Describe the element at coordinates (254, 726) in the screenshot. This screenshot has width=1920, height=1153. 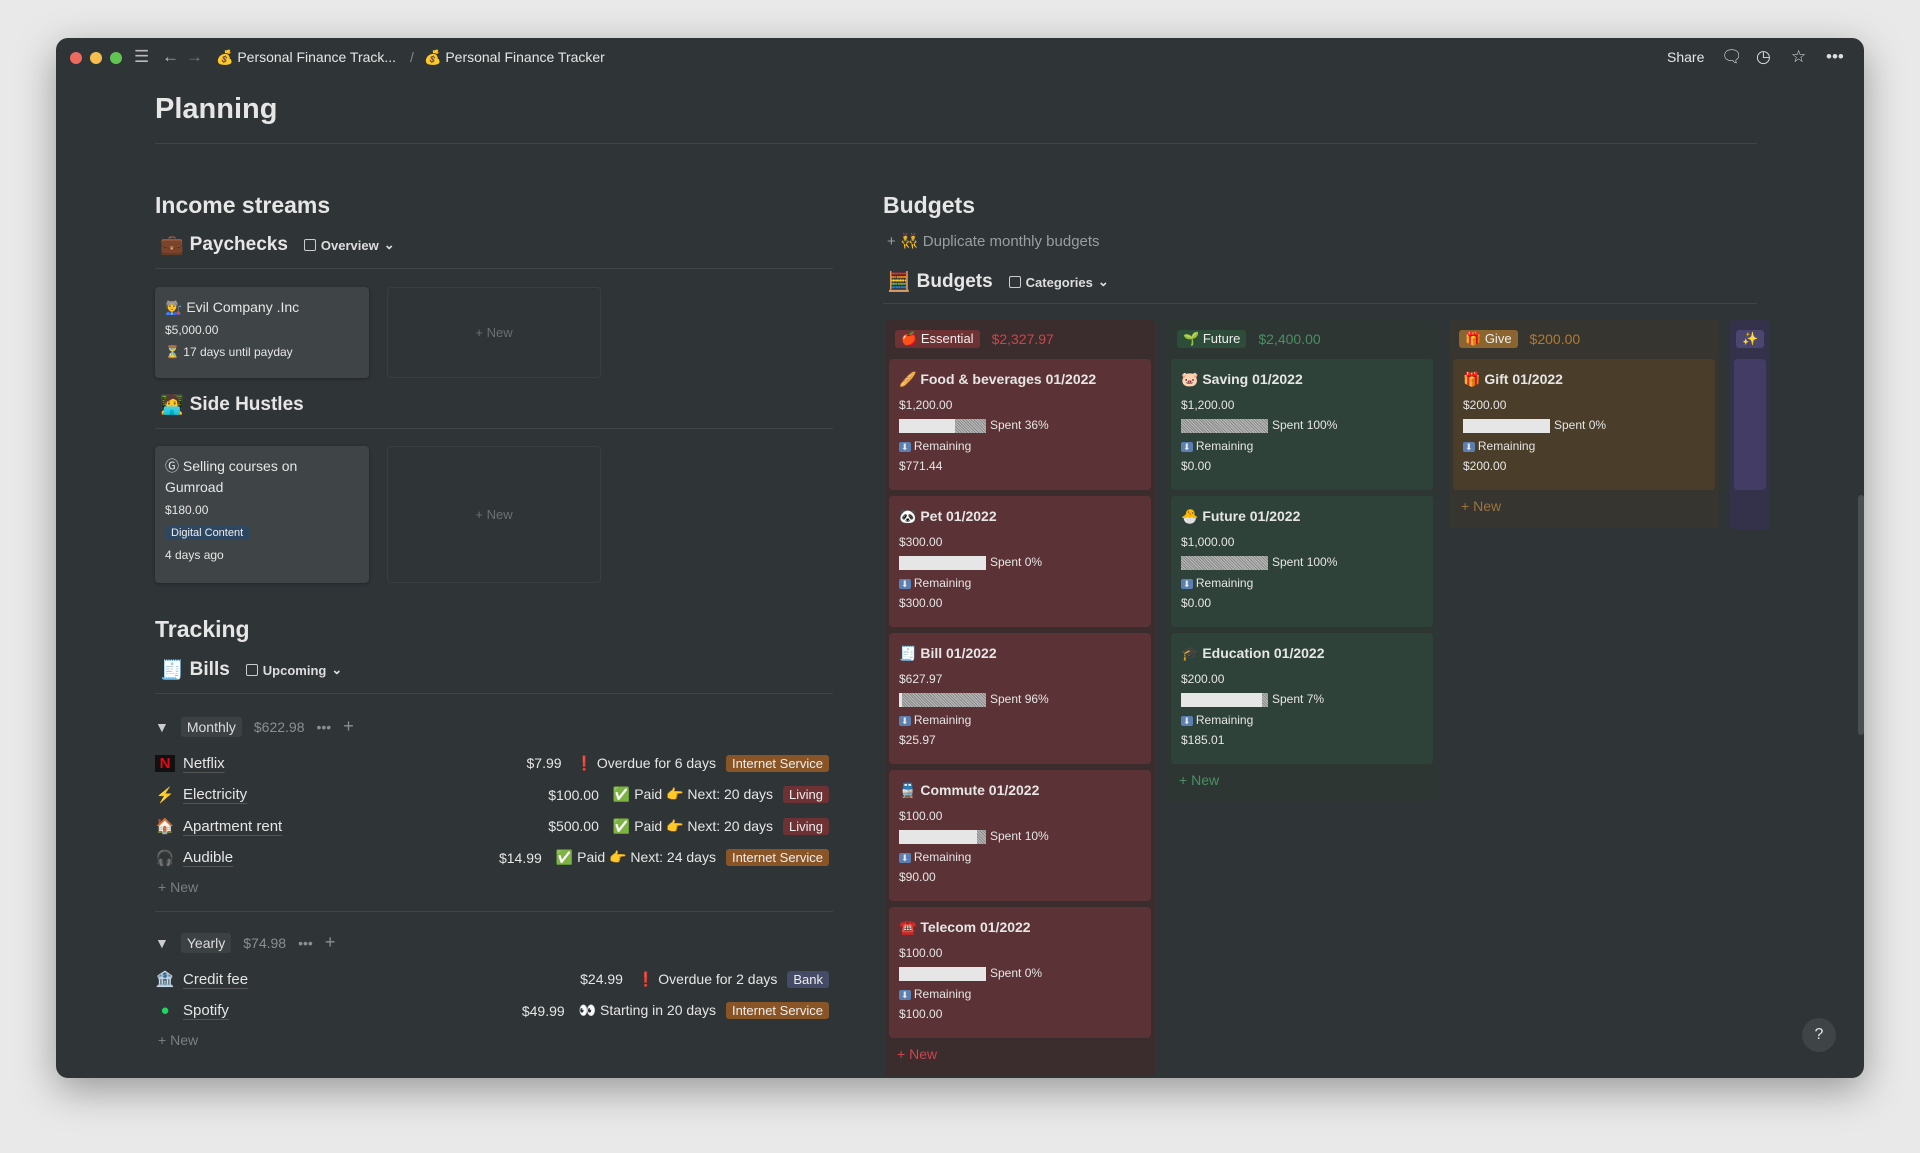
I see `bill-group-monthly: ▼ Monthly $622.98 ••• +` at that location.